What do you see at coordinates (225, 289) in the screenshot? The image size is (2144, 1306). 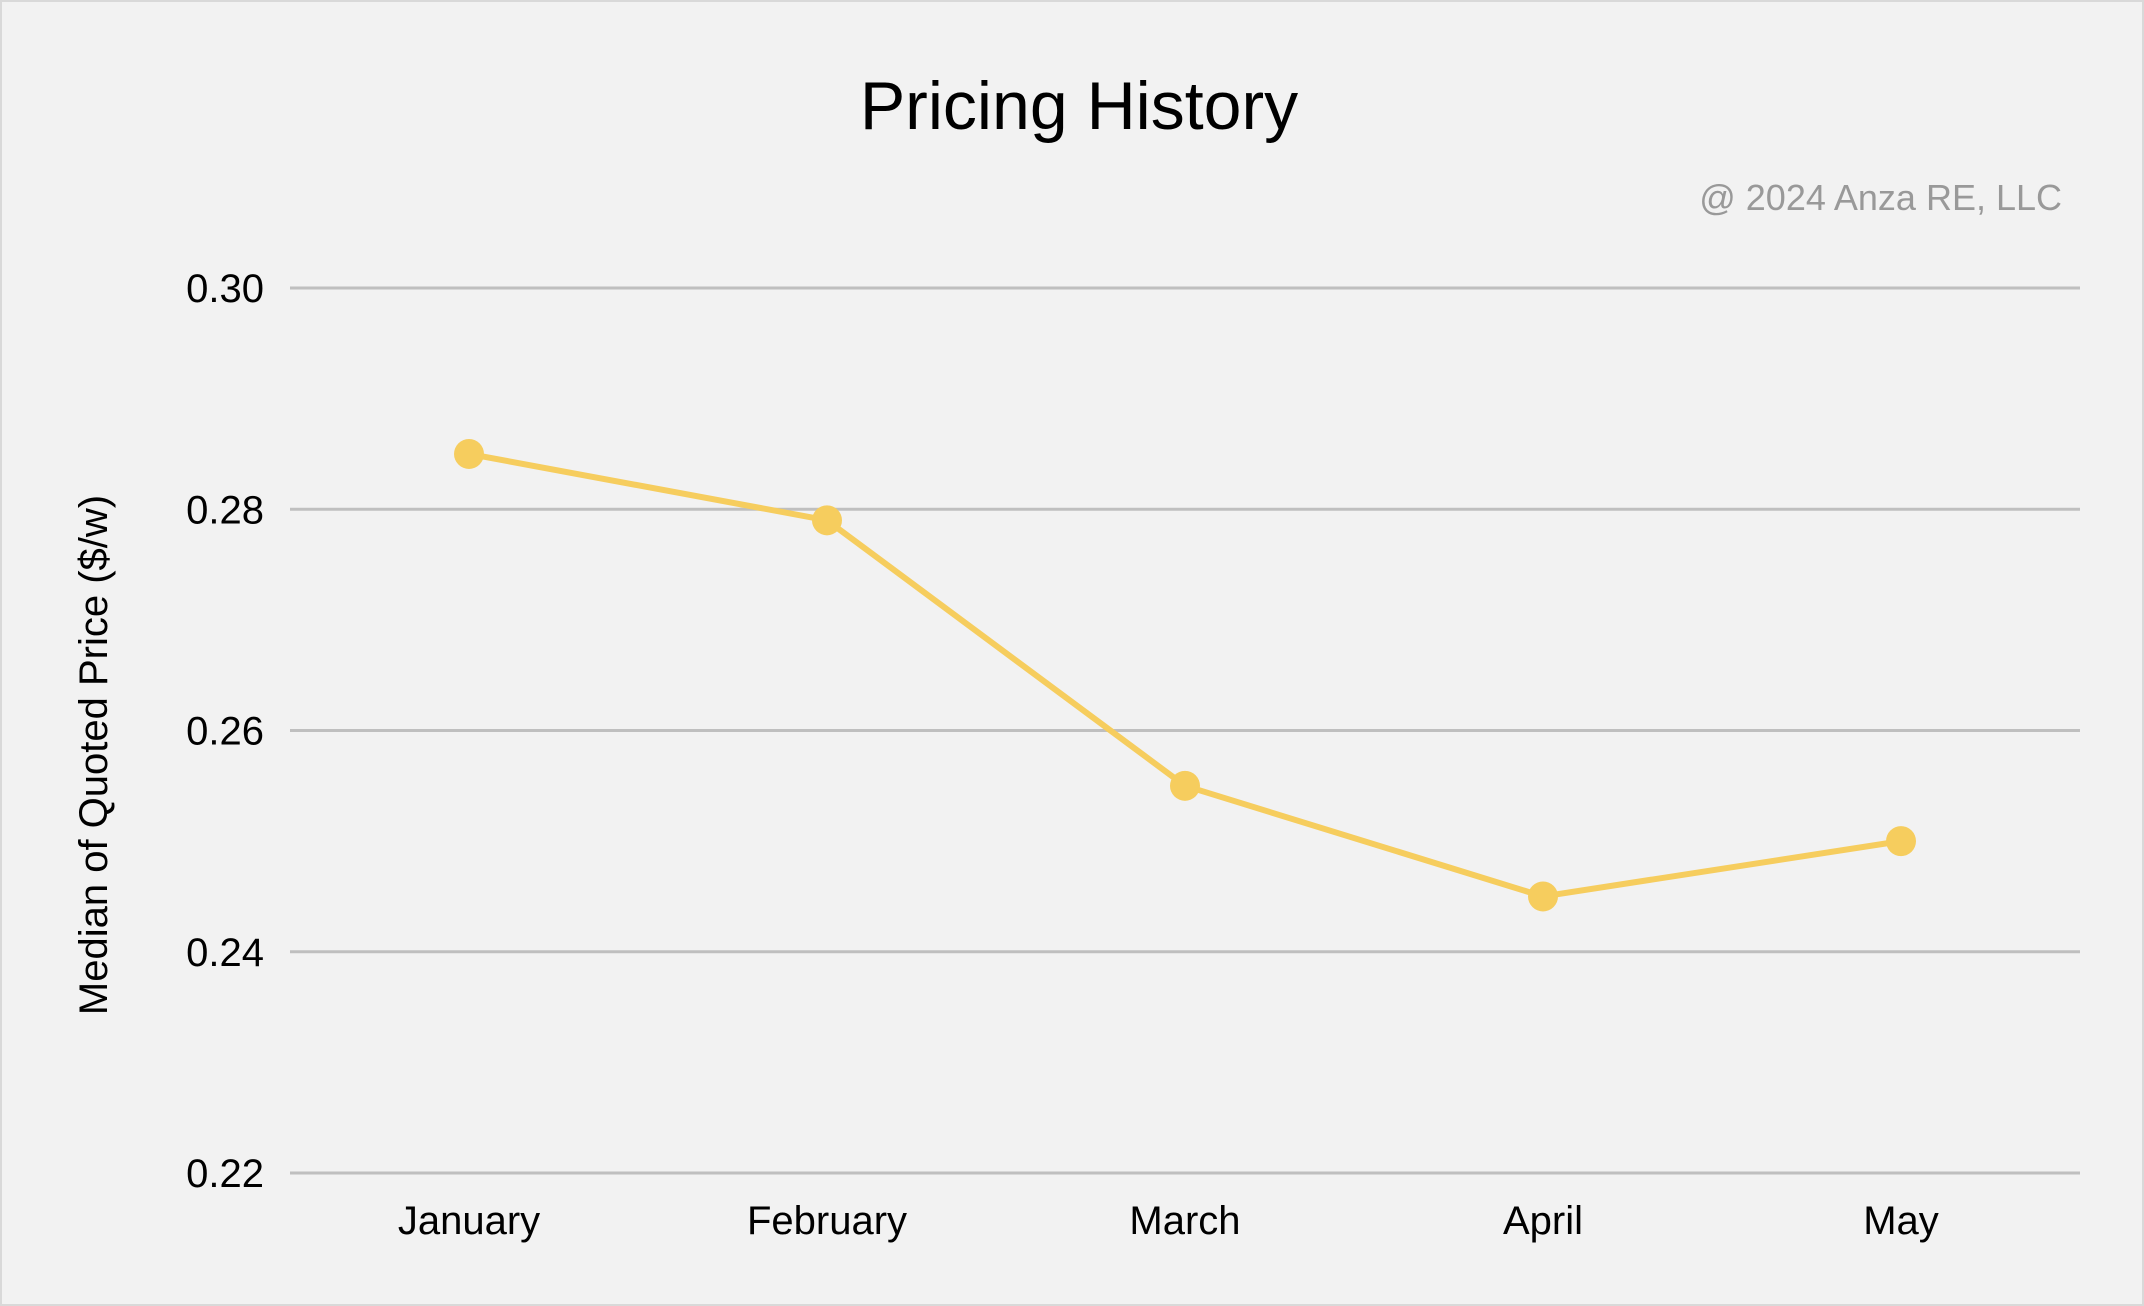 I see `y-tick-label: 0.30` at bounding box center [225, 289].